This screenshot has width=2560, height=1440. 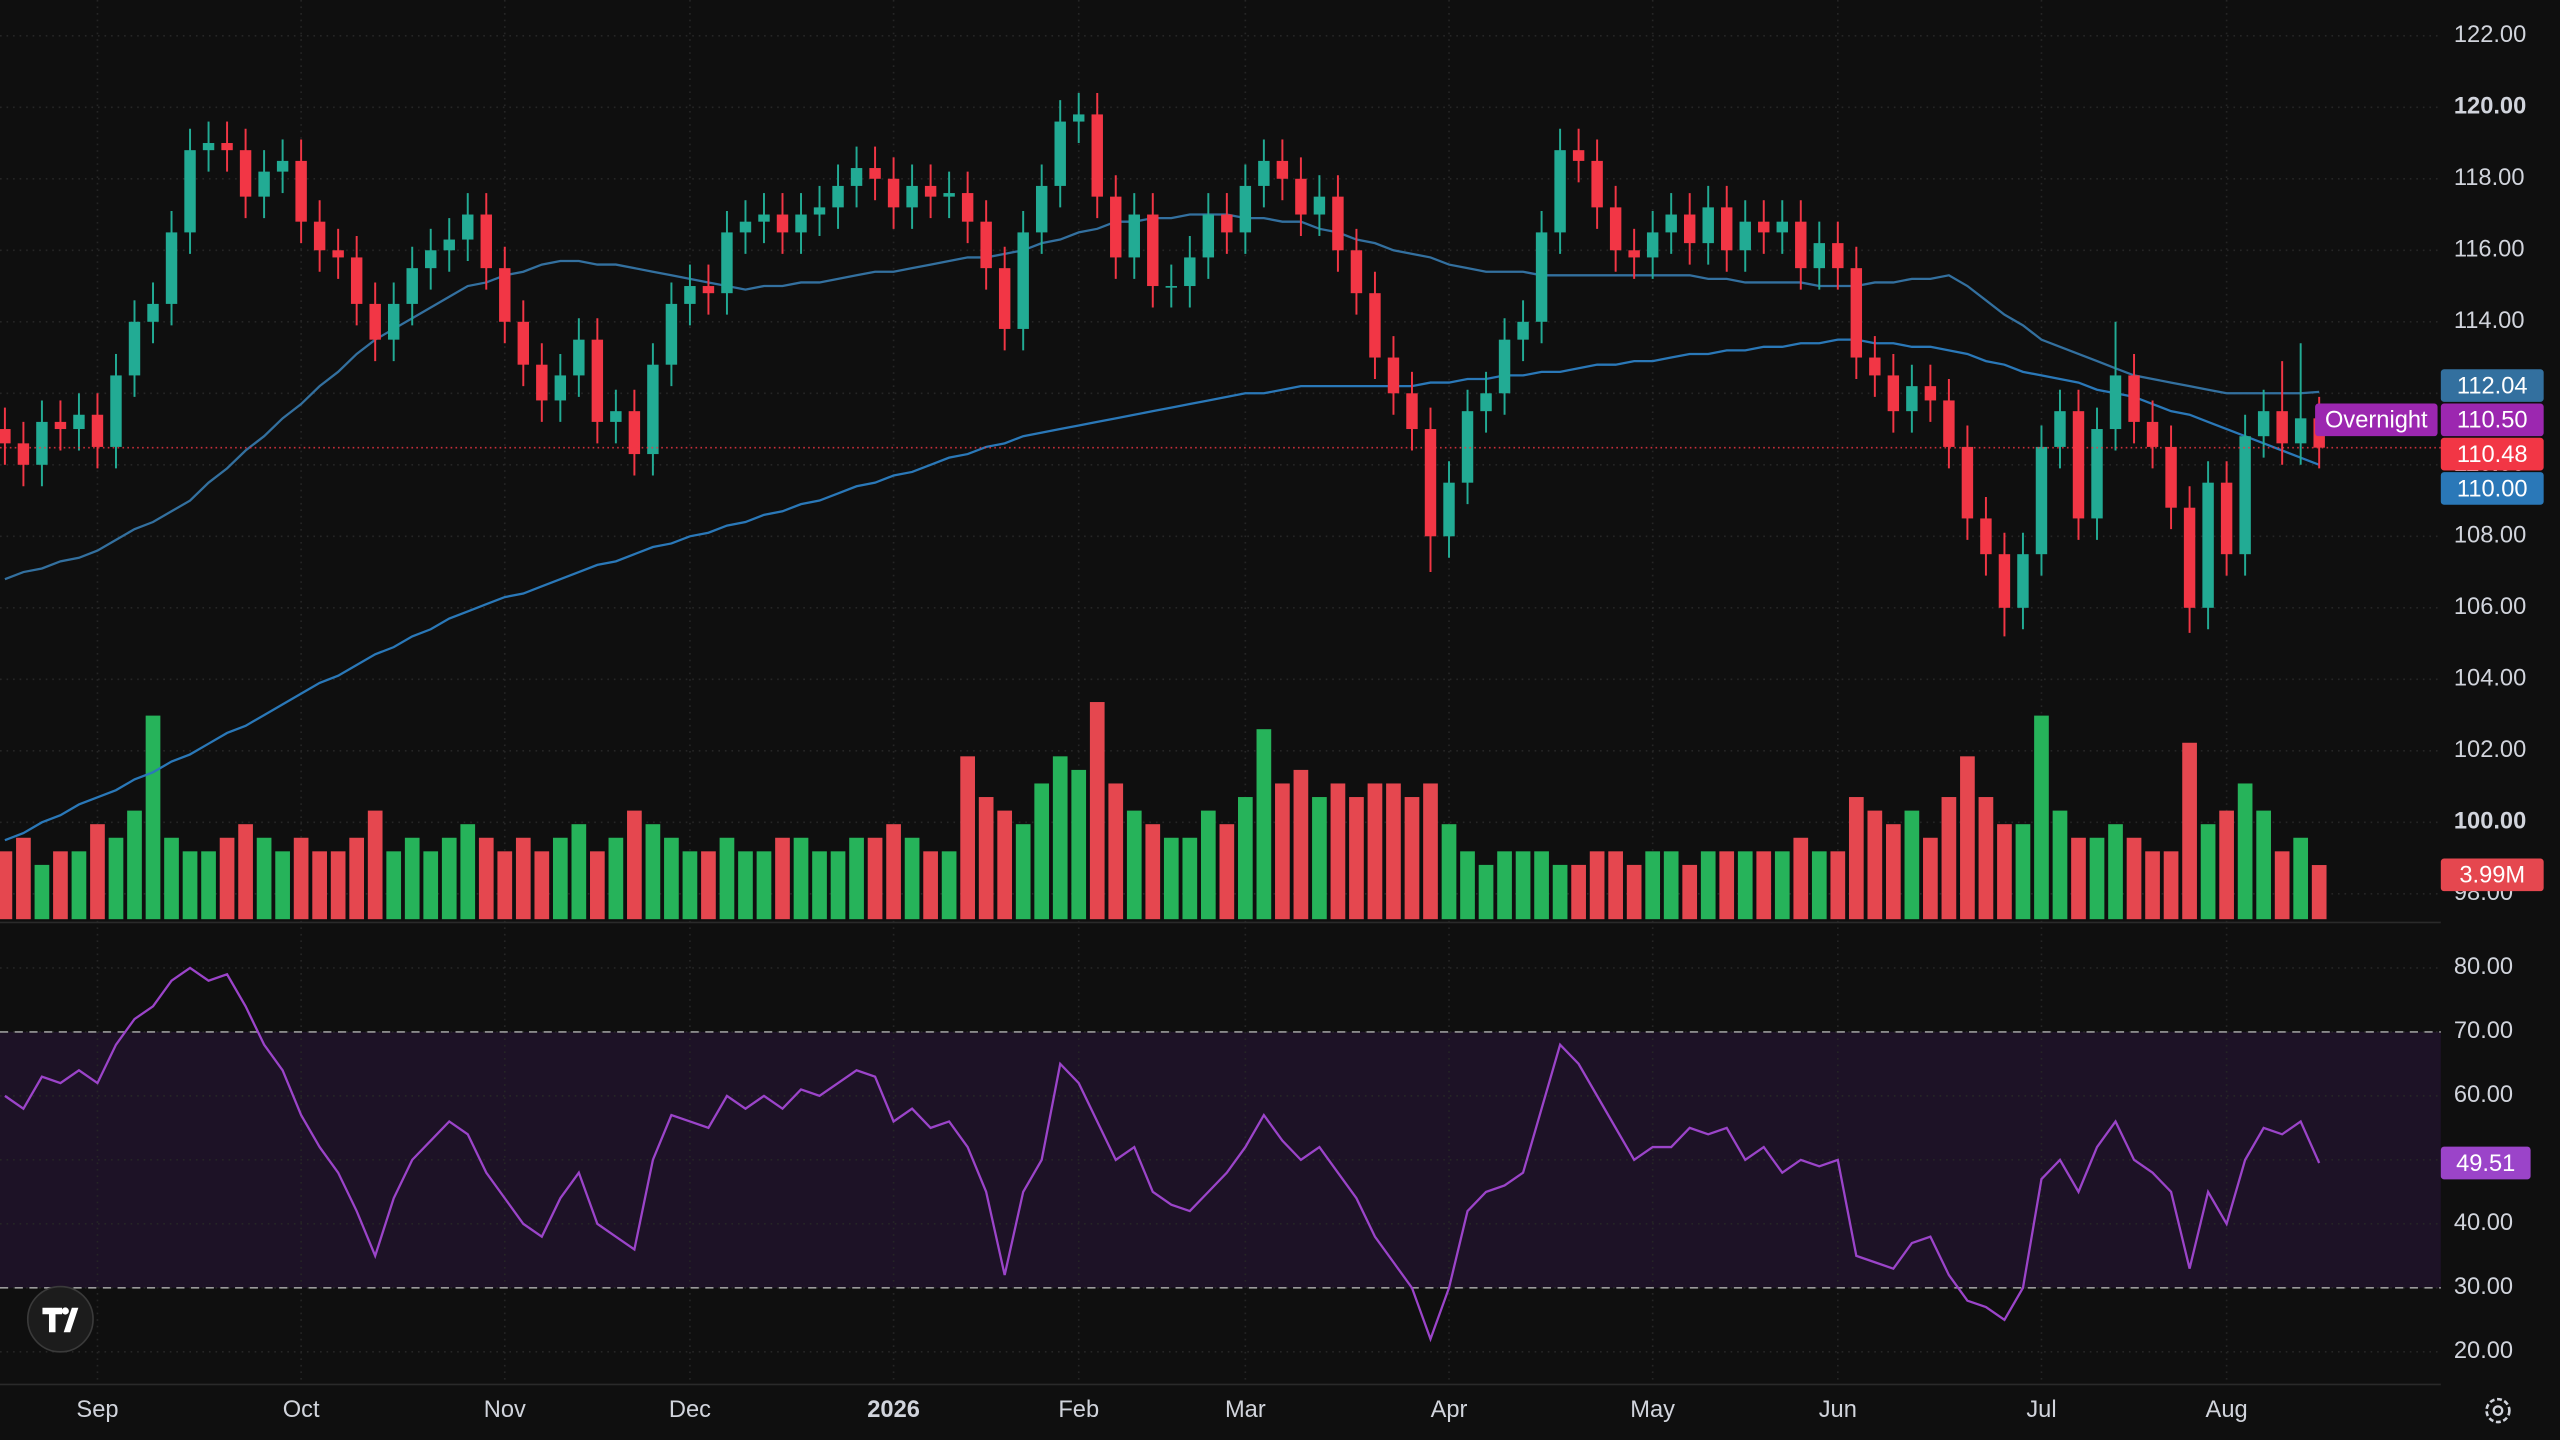 What do you see at coordinates (2489, 250) in the screenshot?
I see `y-tick-label: 116.00` at bounding box center [2489, 250].